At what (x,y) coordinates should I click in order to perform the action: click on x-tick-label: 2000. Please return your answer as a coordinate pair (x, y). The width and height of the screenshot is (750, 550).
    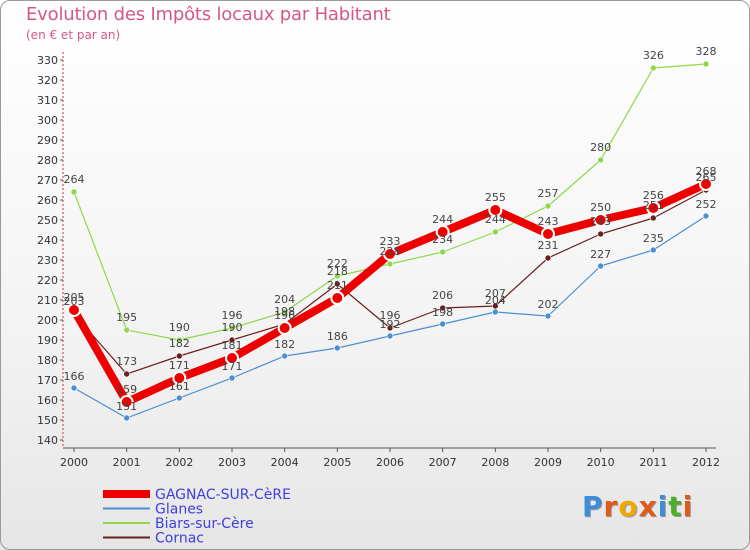
    Looking at the image, I should click on (74, 462).